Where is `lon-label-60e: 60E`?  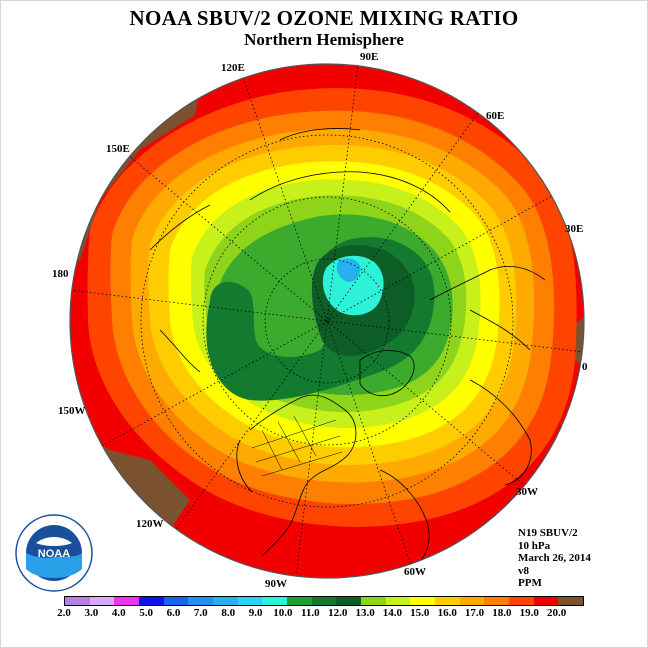 lon-label-60e: 60E is located at coordinates (495, 116).